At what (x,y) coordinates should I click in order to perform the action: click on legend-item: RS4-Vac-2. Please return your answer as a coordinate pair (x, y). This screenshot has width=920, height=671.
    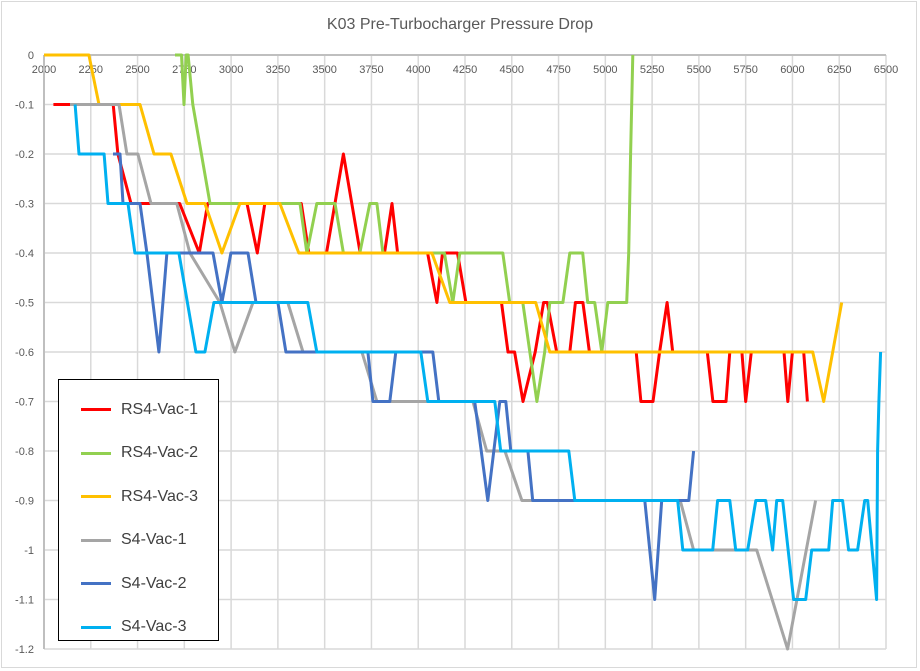
    Looking at the image, I should click on (138, 454).